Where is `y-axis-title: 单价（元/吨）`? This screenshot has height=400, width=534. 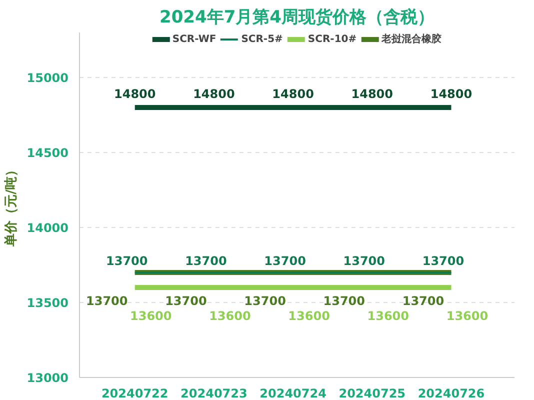
y-axis-title: 单价（元/吨） is located at coordinates (10, 206).